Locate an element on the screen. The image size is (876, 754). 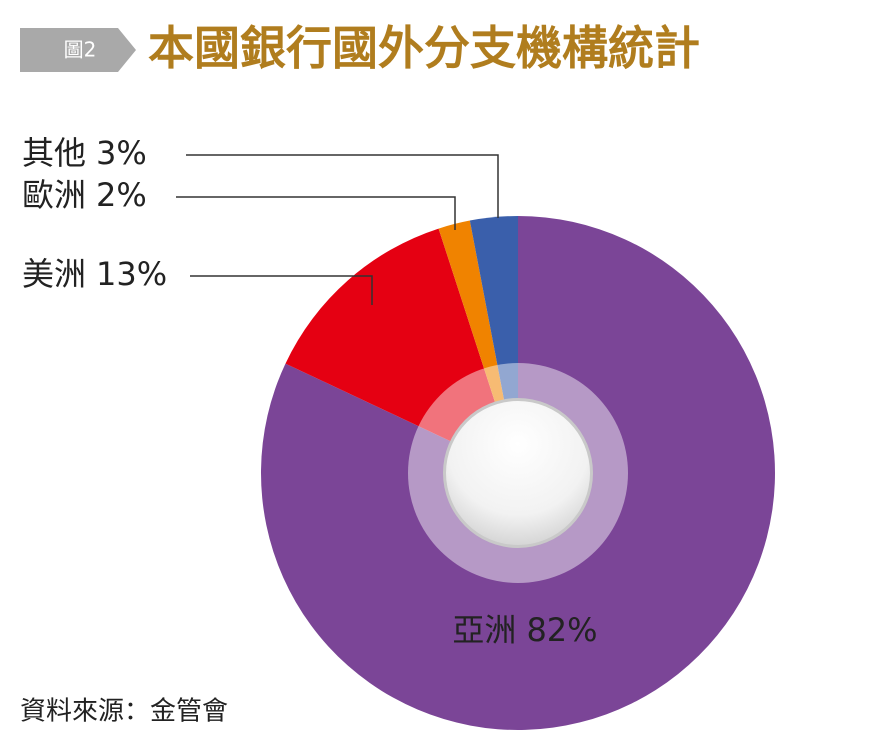
data-label: 美洲 13% is located at coordinates (94, 274).